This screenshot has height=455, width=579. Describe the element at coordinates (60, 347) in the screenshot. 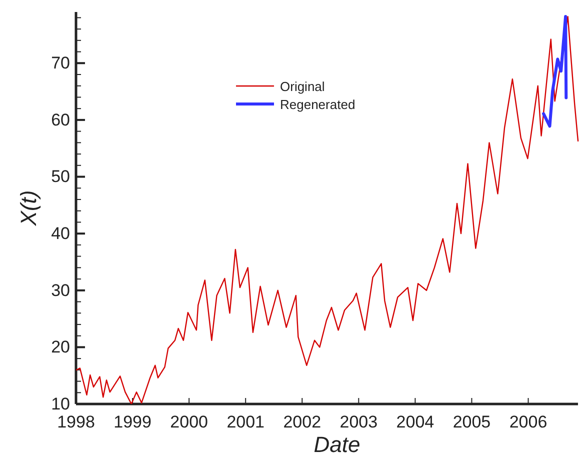

I see `y-tick-label: 20` at that location.